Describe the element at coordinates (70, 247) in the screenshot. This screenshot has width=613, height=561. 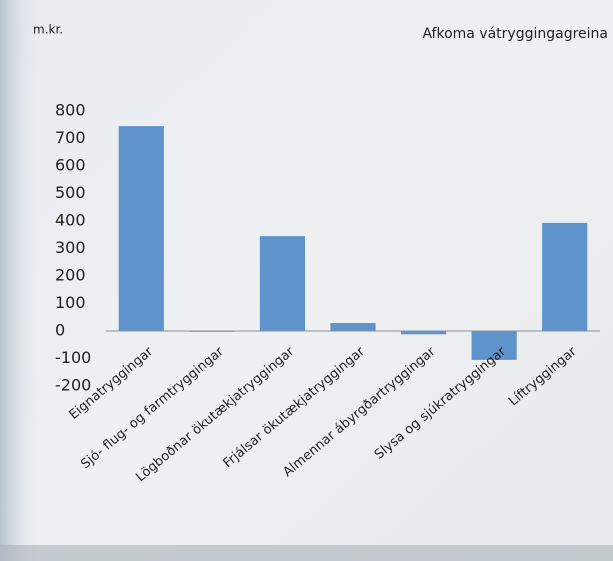
I see `y-tick-label: 300` at that location.